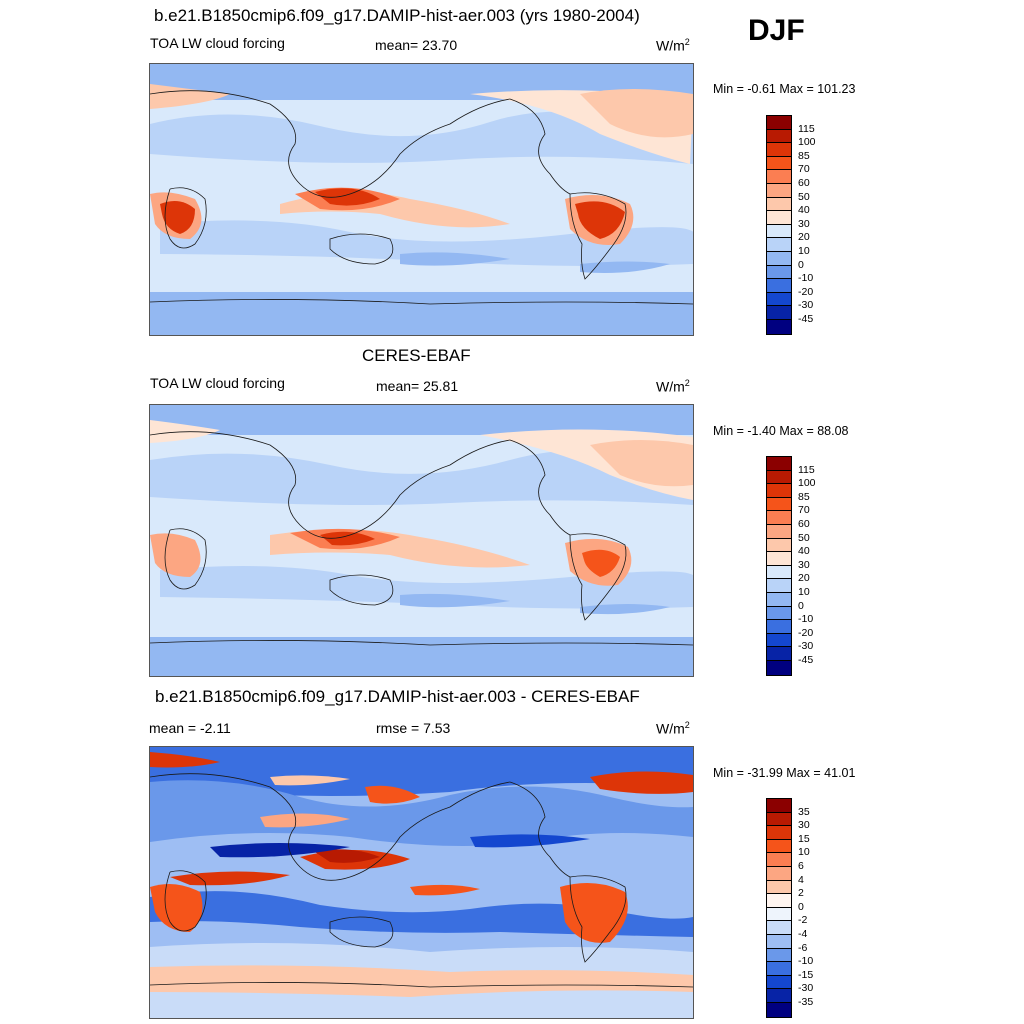 Image resolution: width=1024 pixels, height=1024 pixels. Describe the element at coordinates (416, 45) in the screenshot. I see `panel1-mean: mean= 23.70` at that location.